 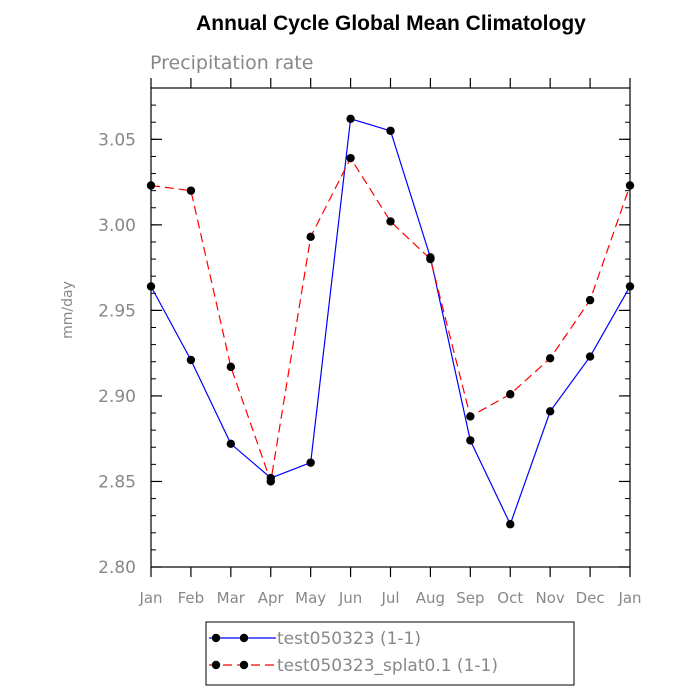 What do you see at coordinates (389, 598) in the screenshot?
I see `x-tick-label: Jul` at bounding box center [389, 598].